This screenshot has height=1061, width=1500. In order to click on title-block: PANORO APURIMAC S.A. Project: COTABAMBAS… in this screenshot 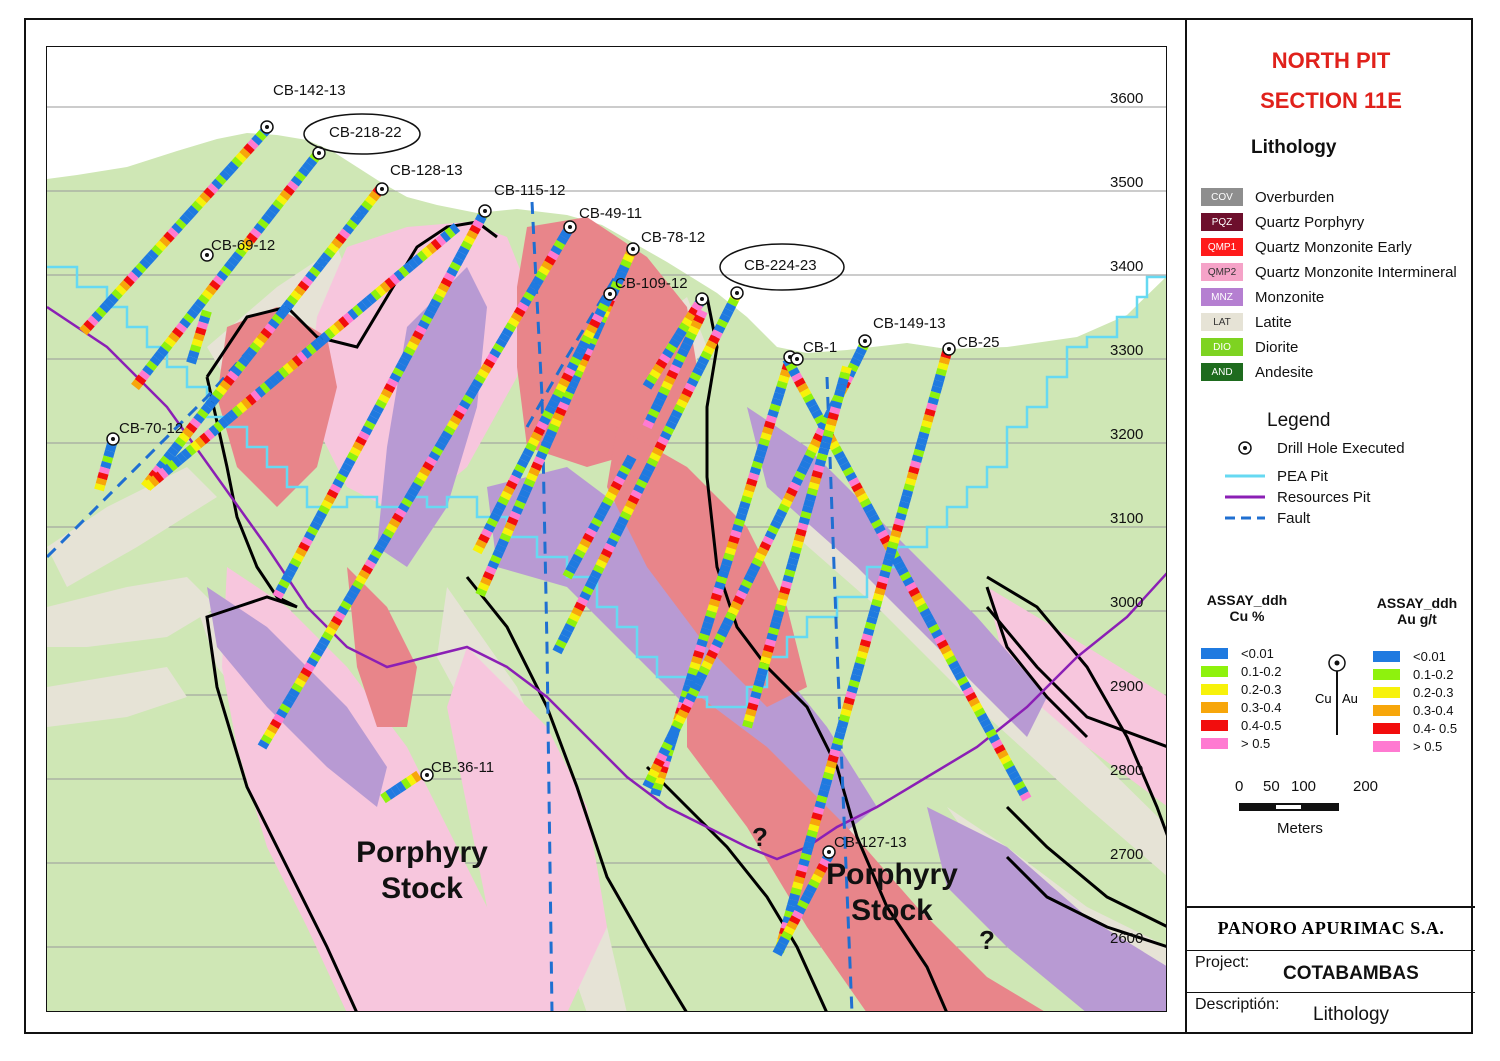, I will do `click(1331, 971)`.